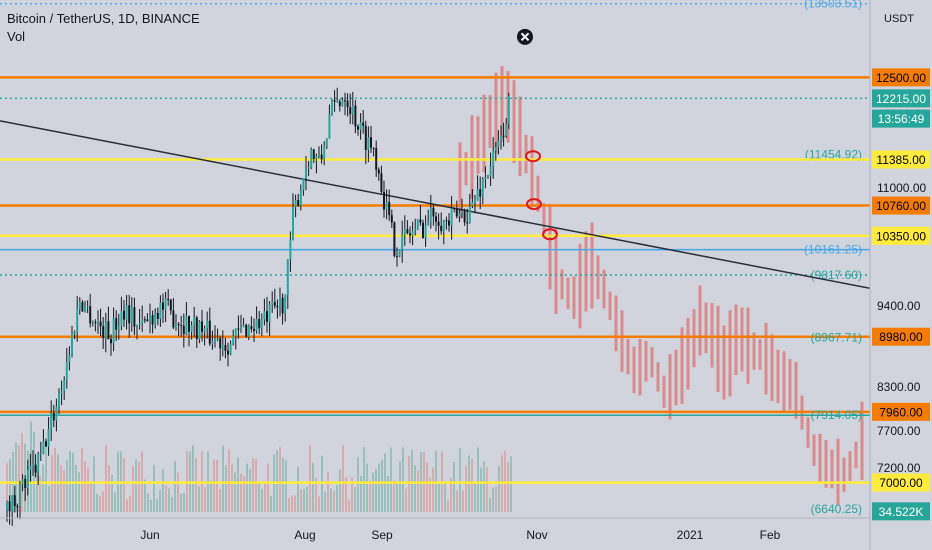  I want to click on symbol-title: Bitcoin / TetherUS, 1D, BINANCE, so click(103, 18).